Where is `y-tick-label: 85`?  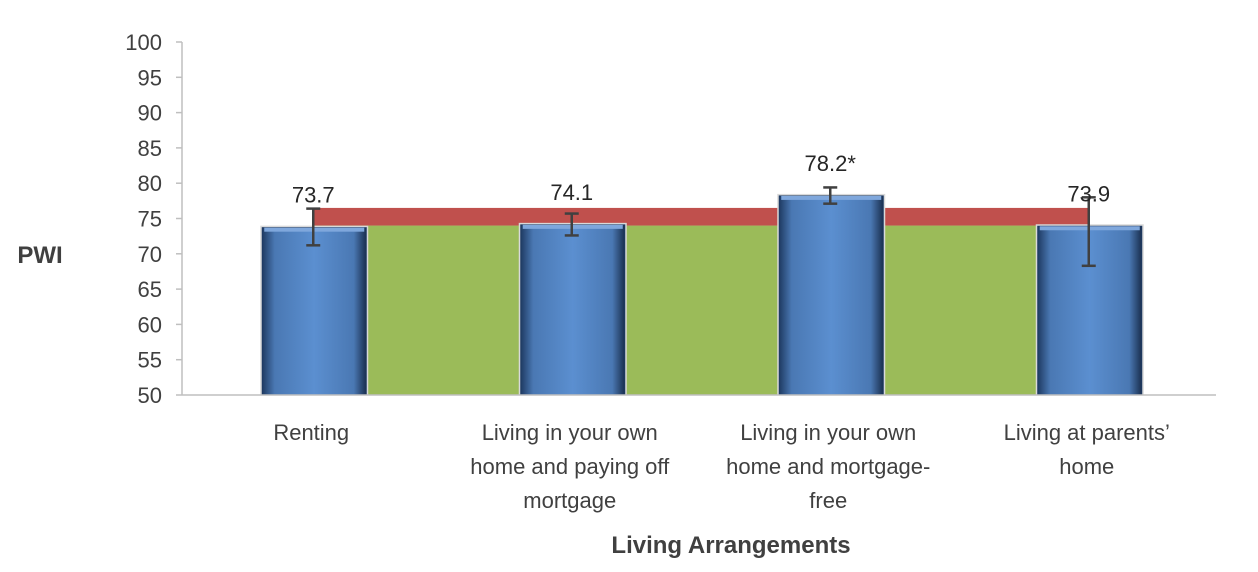
y-tick-label: 85 is located at coordinates (150, 148).